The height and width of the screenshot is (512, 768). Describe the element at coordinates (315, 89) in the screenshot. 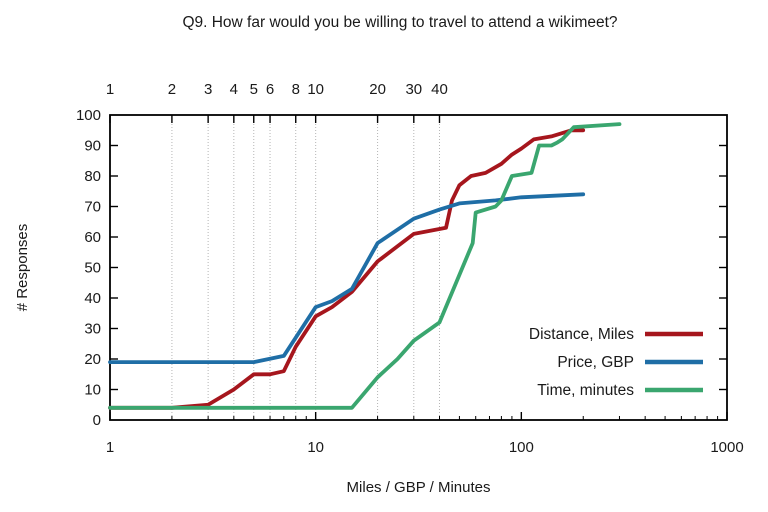

I see `top-axis-tick-label: 10` at that location.